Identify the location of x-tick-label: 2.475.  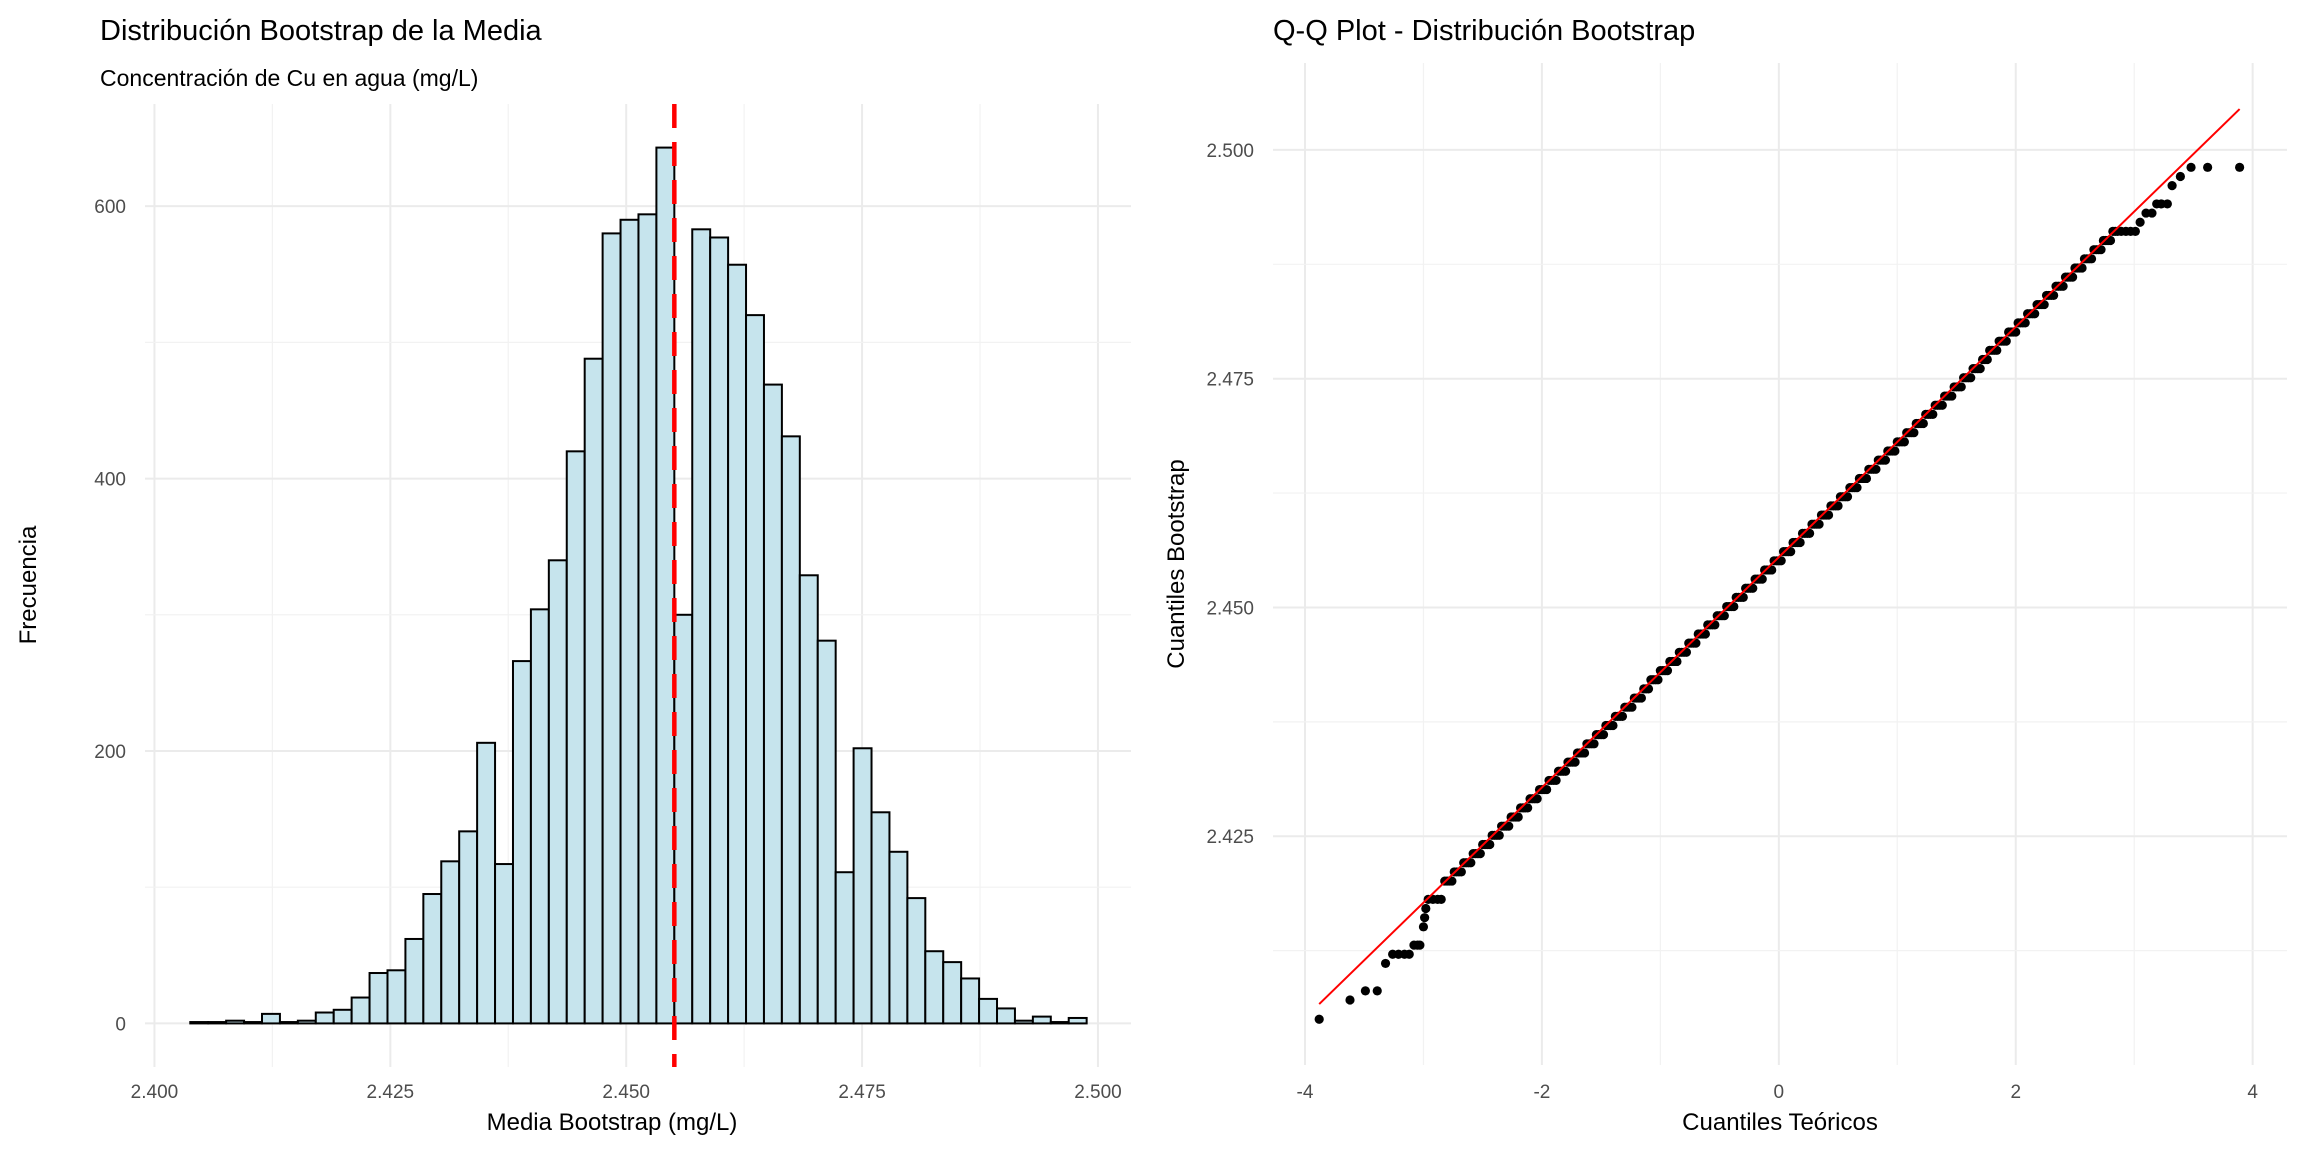
(862, 1092).